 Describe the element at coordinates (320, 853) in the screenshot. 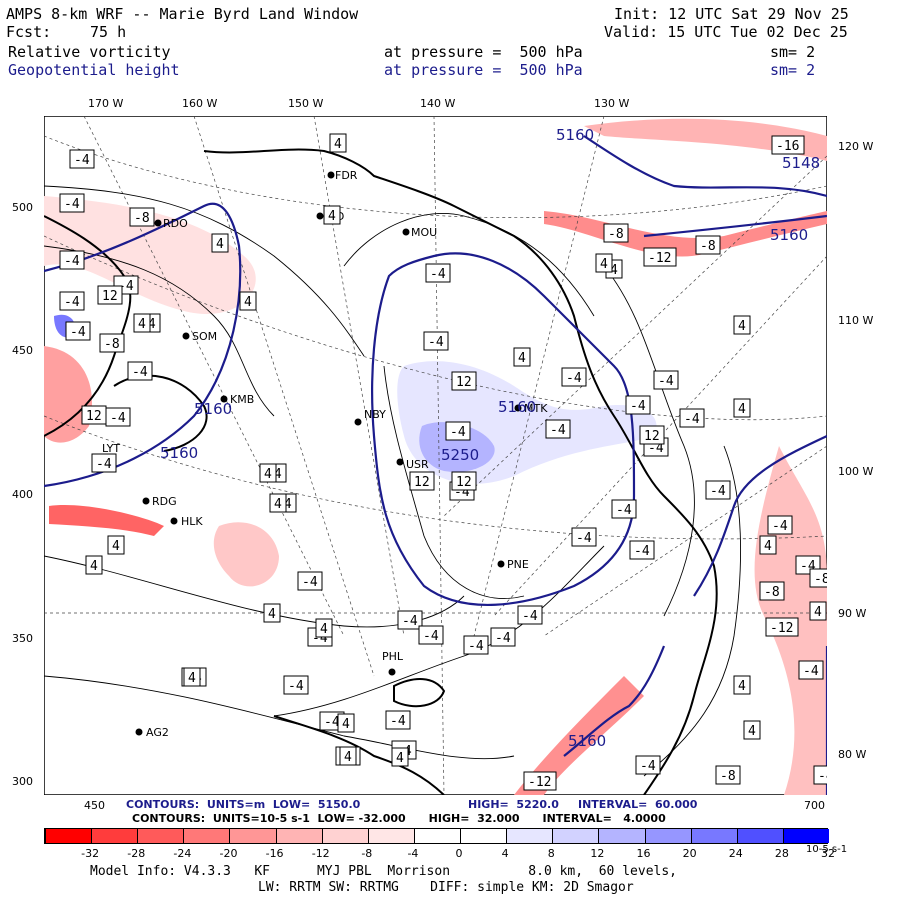

I see `colorbar-tick-label: -12` at that location.